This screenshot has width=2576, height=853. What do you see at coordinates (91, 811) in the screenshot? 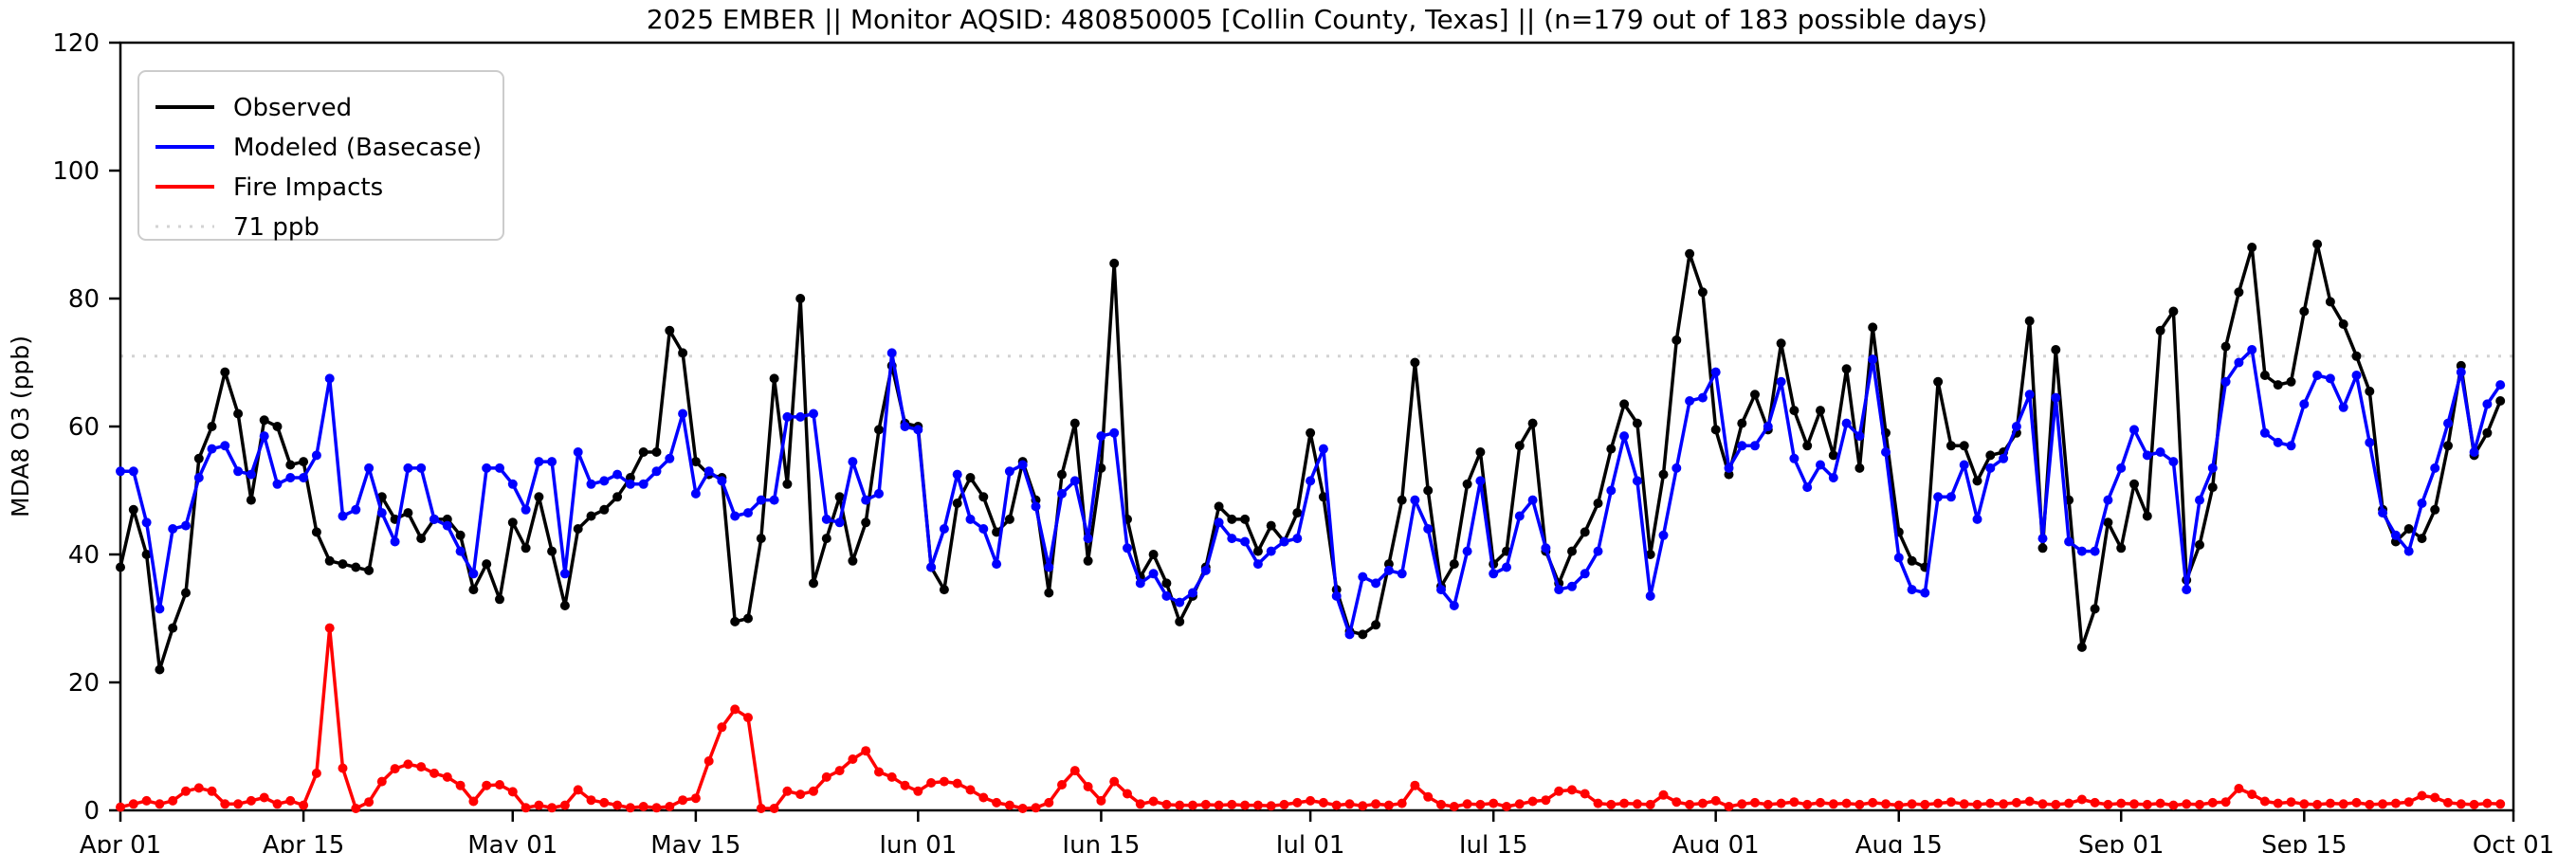
I see `y-tick-label: 0` at bounding box center [91, 811].